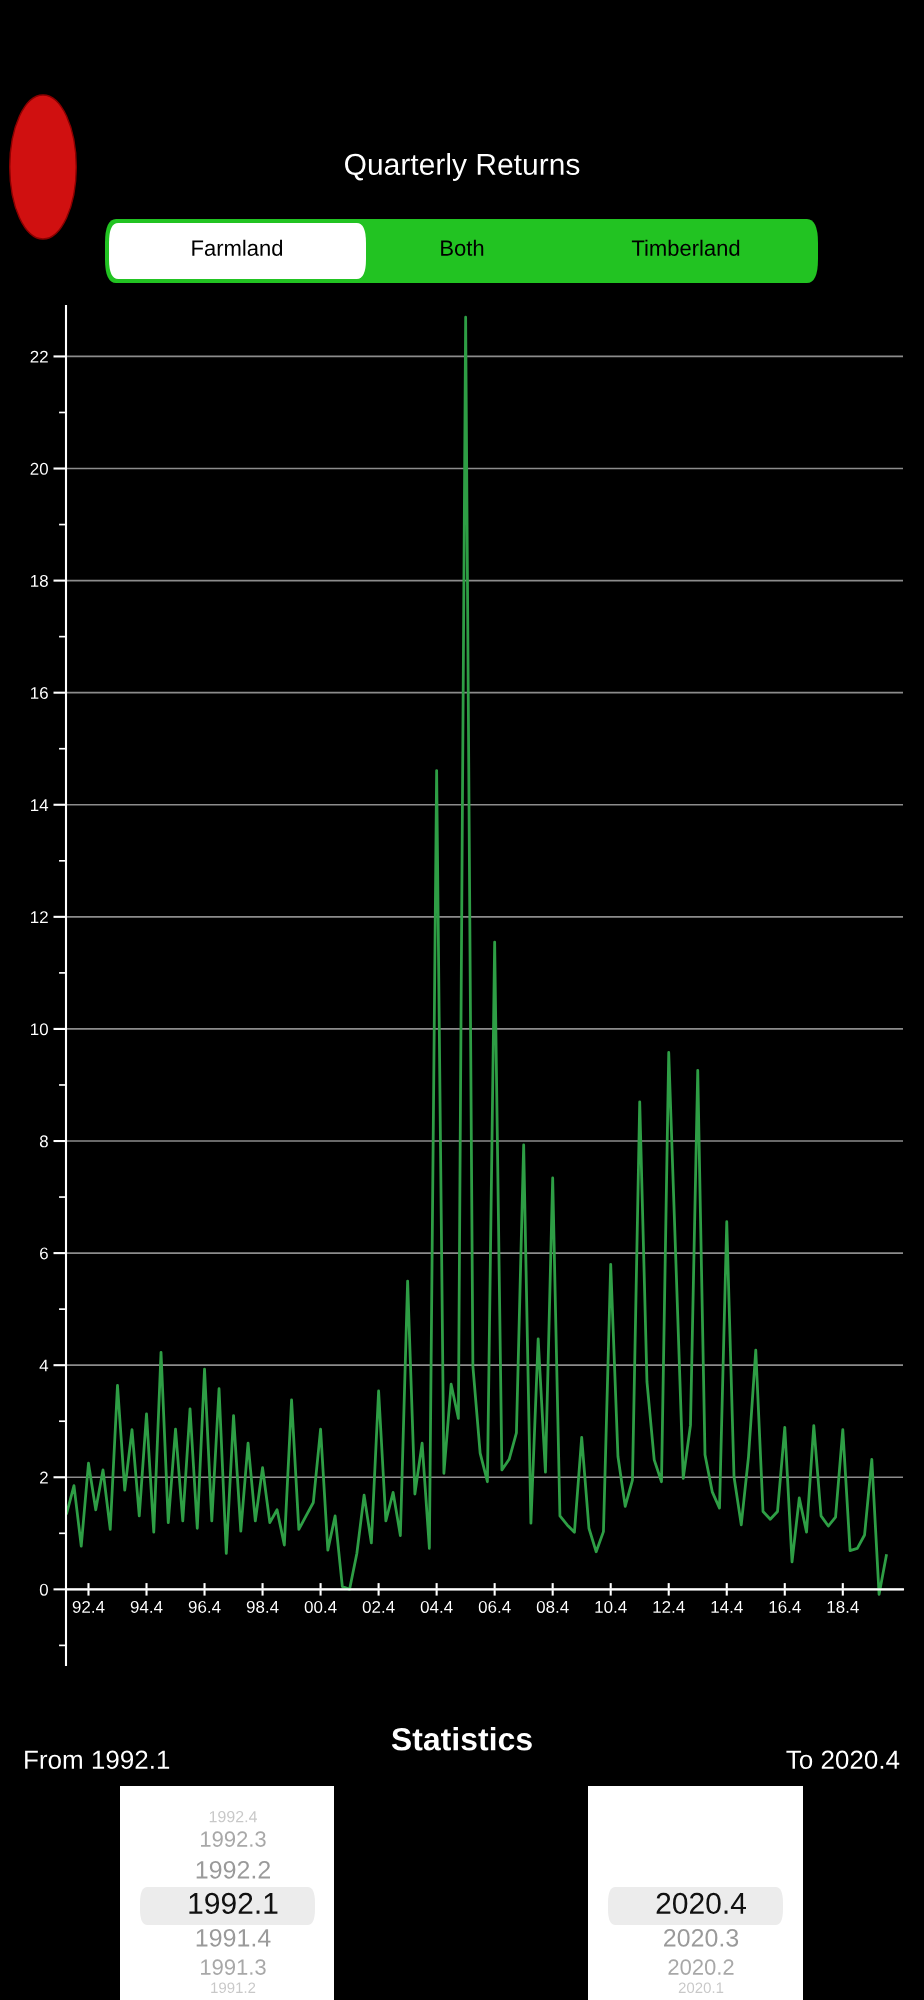 The image size is (924, 2000). Describe the element at coordinates (701, 1967) in the screenshot. I see `text: 2020.2` at that location.